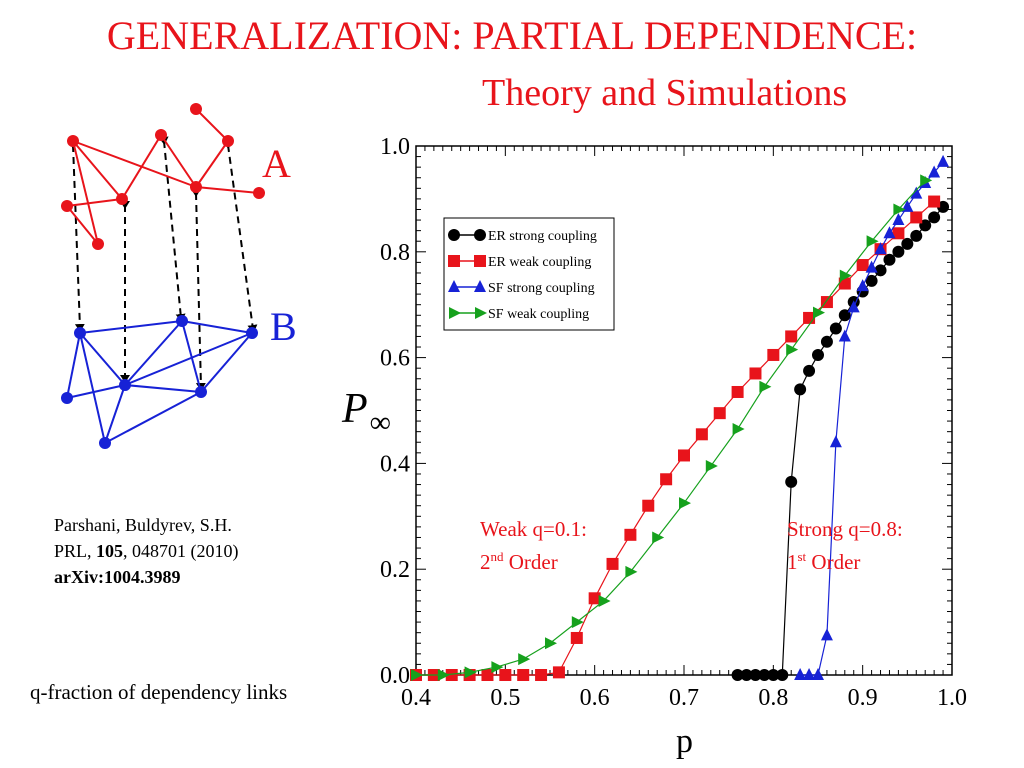 The image size is (1024, 768). What do you see at coordinates (863, 698) in the screenshot?
I see `x-tick-label: 0.9` at bounding box center [863, 698].